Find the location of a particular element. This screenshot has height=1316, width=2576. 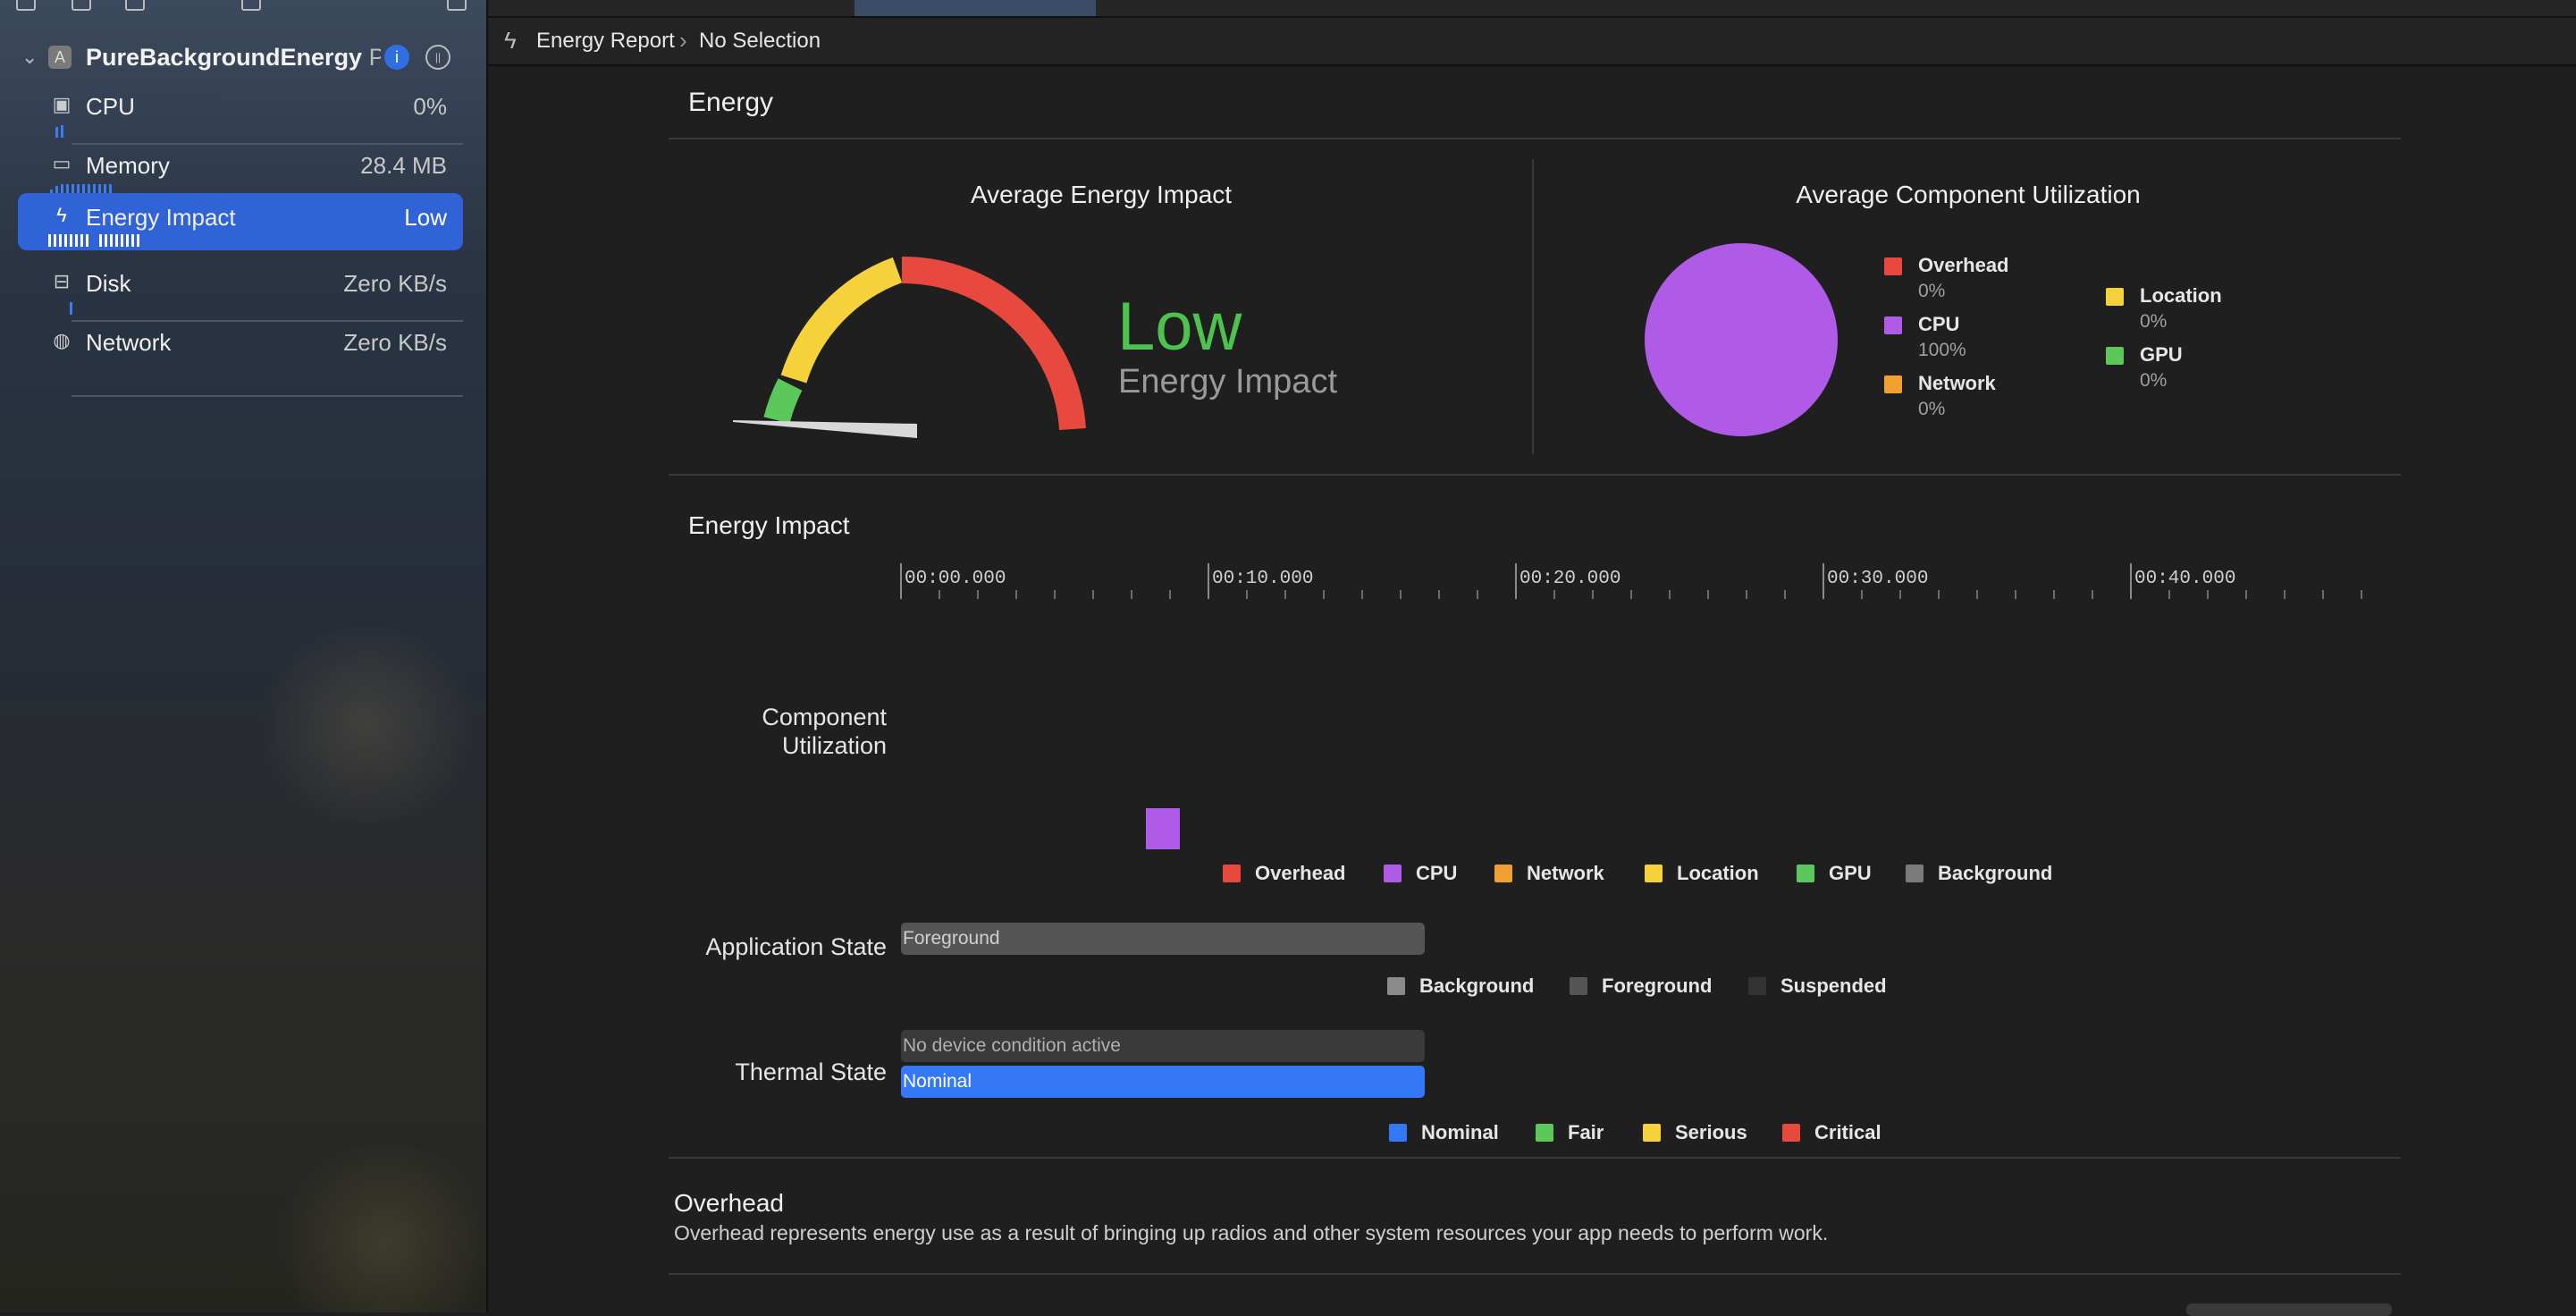

component-utilization-label: Component Utilization is located at coordinates (825, 731).